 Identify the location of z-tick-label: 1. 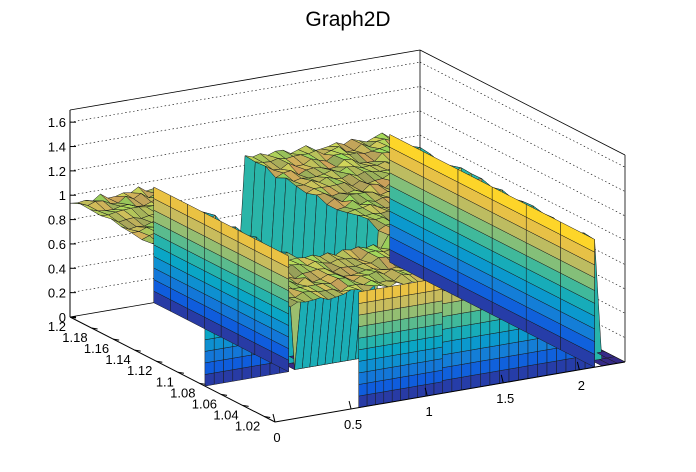
(62, 195).